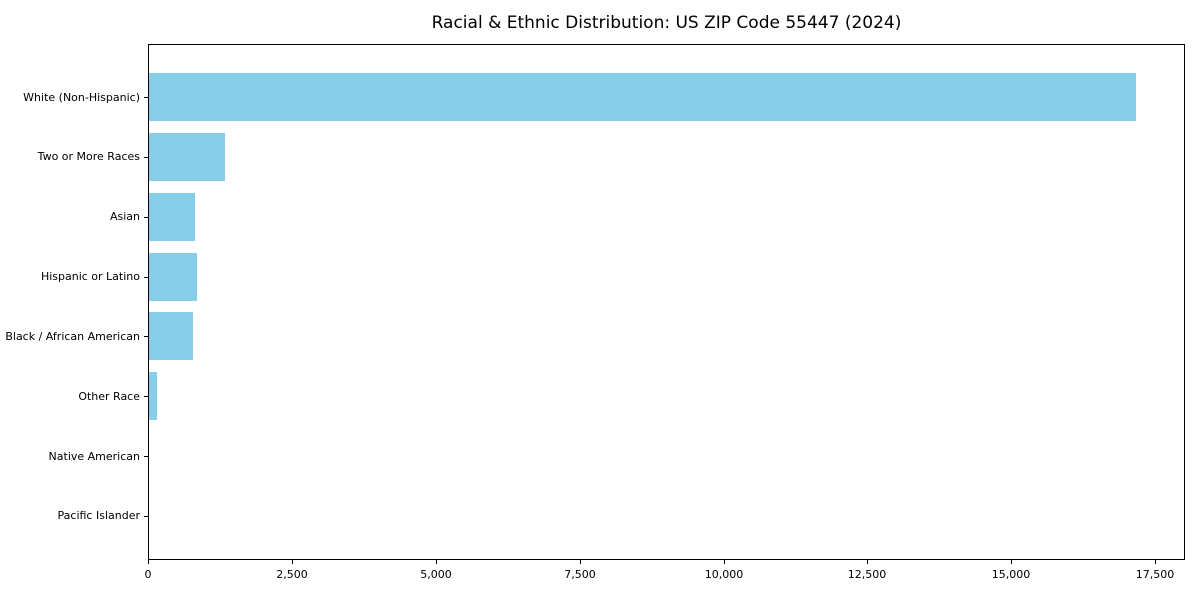  What do you see at coordinates (81, 97) in the screenshot?
I see `y-tick-label: White (Non-Hispanic)` at bounding box center [81, 97].